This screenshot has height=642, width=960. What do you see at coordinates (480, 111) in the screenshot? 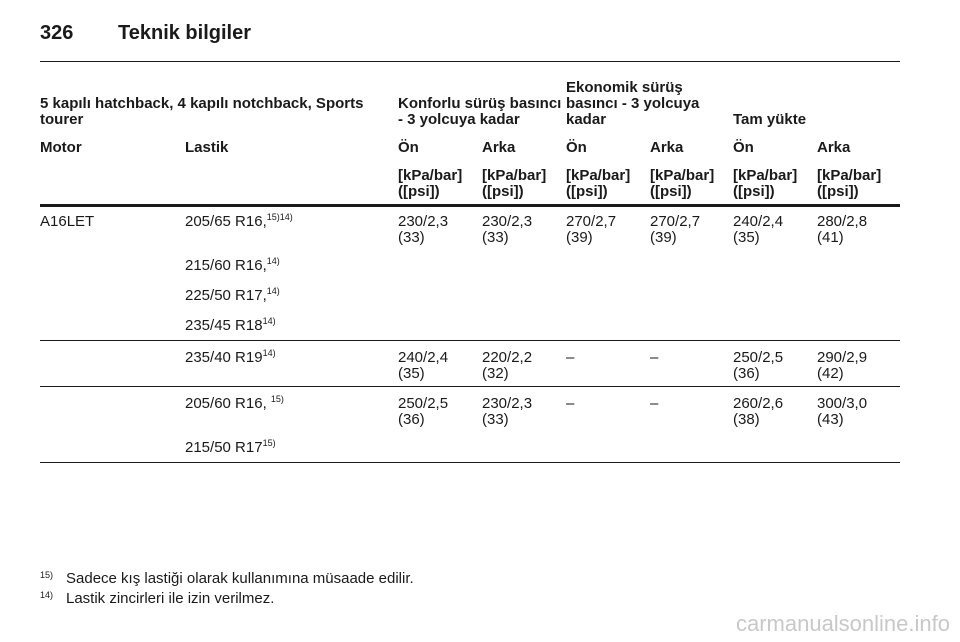
I see `group-header: Konforlu sürüş basıncı - 3 yolcuya kadar` at bounding box center [480, 111].